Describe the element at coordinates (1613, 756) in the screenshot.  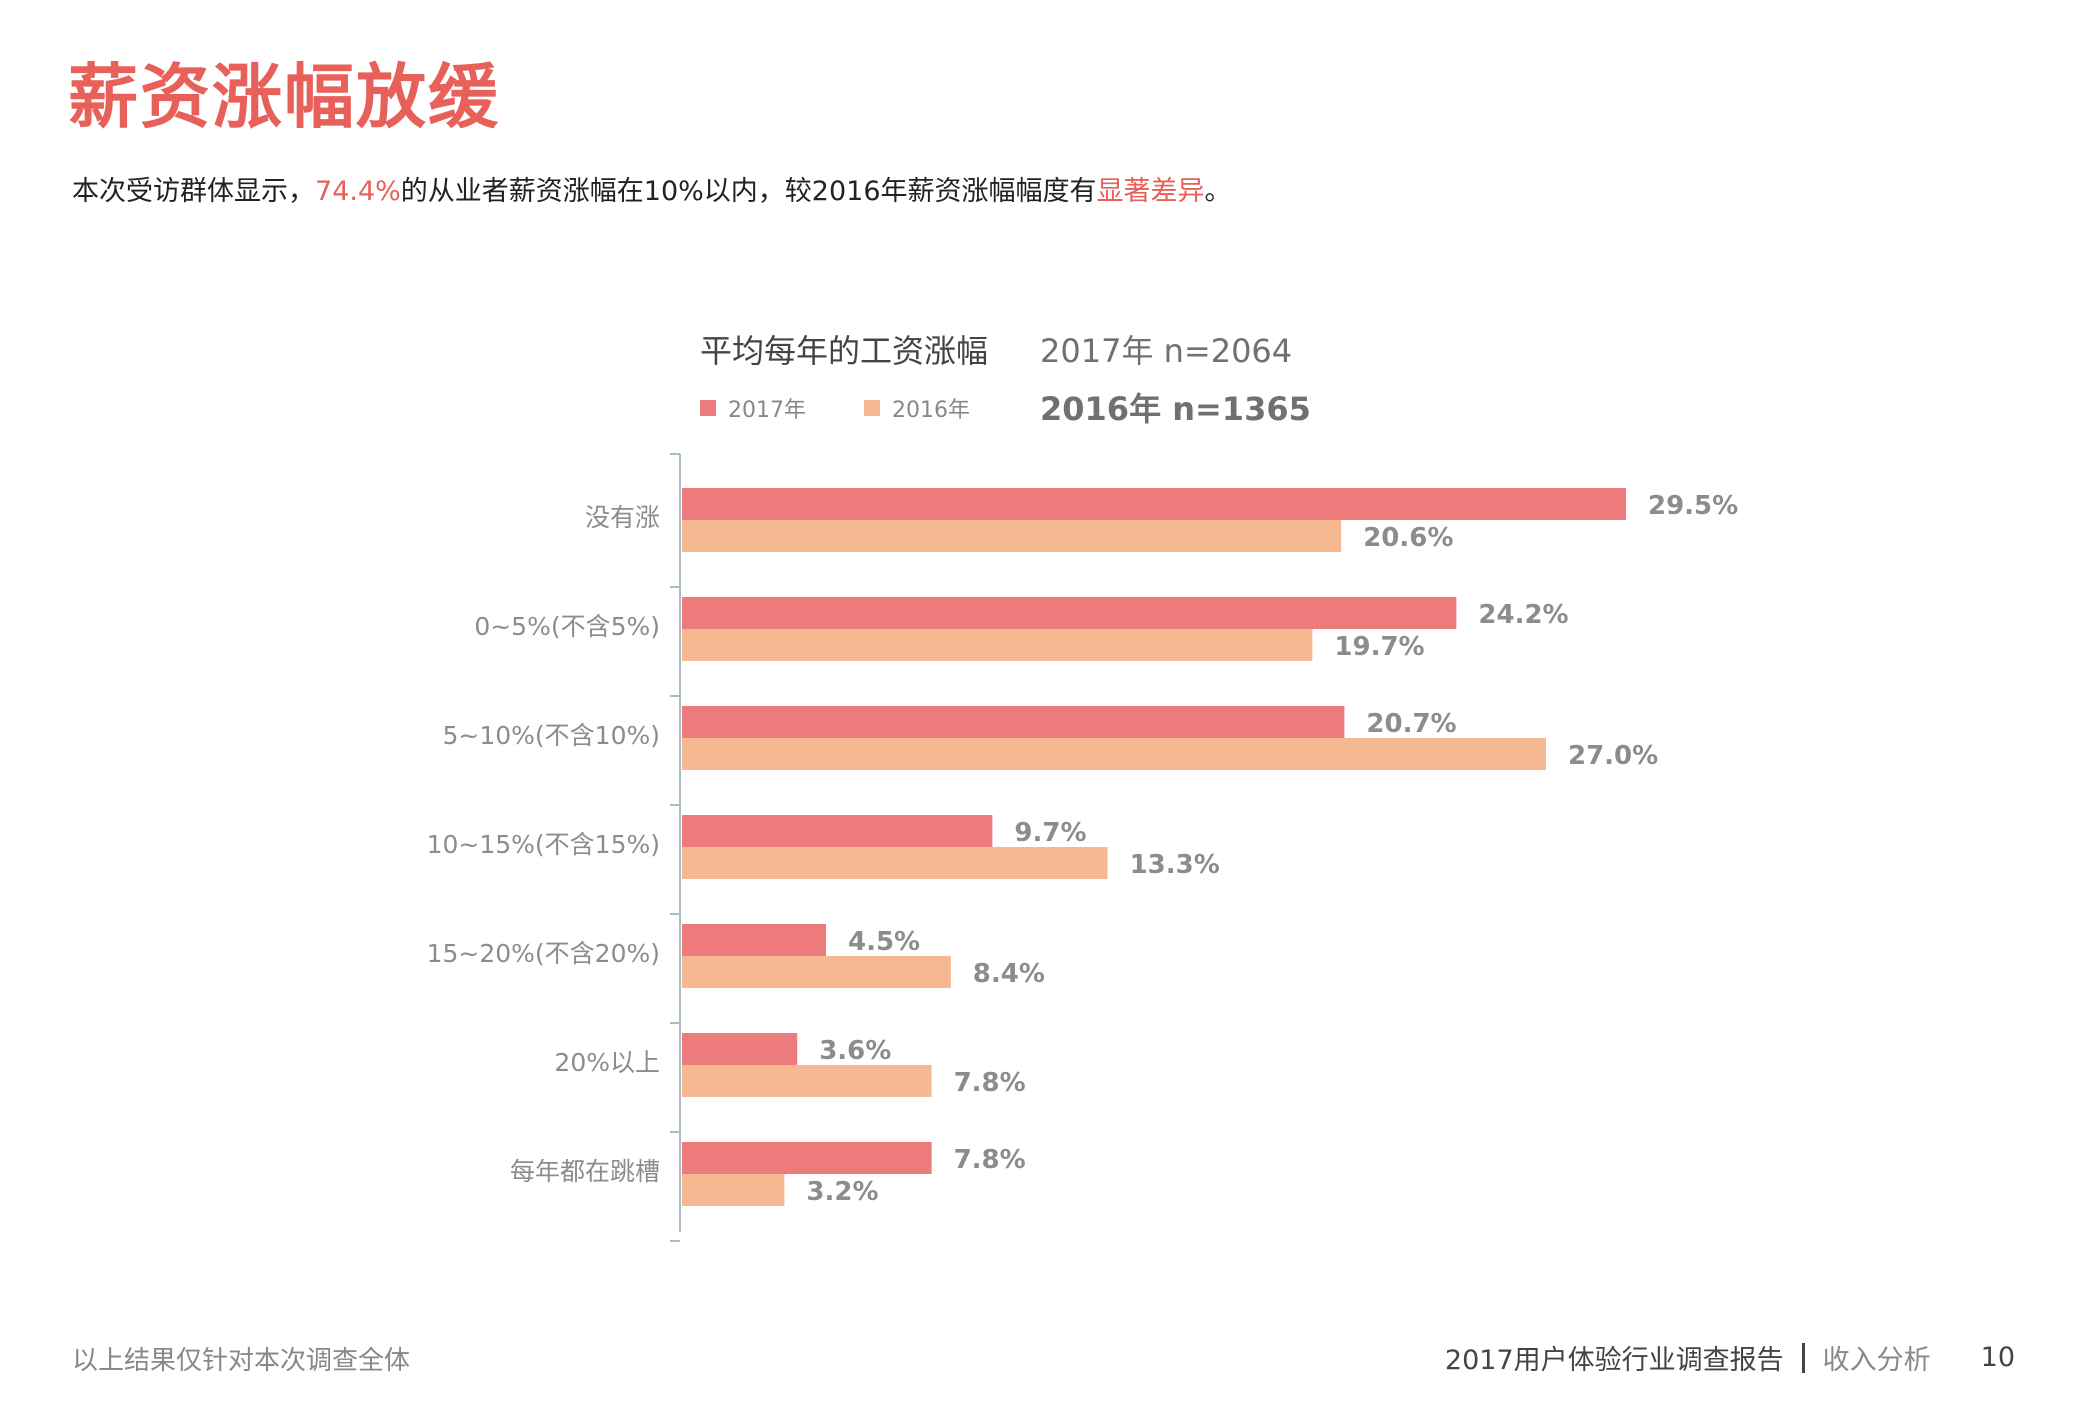
I see `data-label-2016: 27.0%` at that location.